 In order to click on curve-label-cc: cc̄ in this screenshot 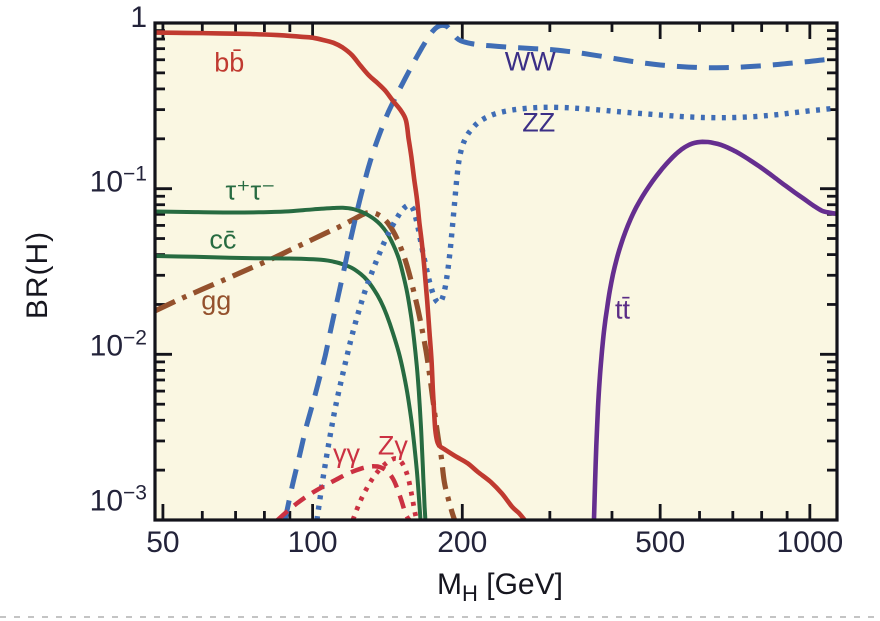, I will do `click(223, 239)`.